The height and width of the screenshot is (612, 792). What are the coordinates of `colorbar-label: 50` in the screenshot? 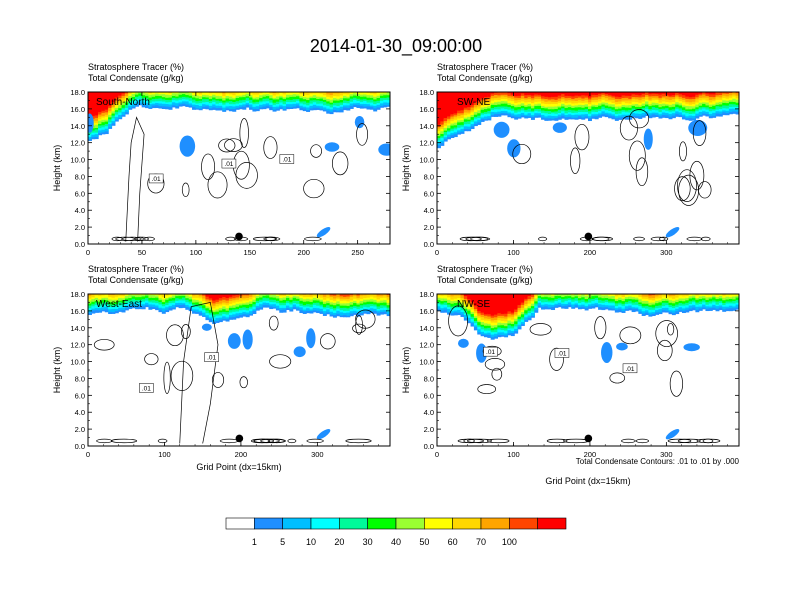 It's located at (424, 542).